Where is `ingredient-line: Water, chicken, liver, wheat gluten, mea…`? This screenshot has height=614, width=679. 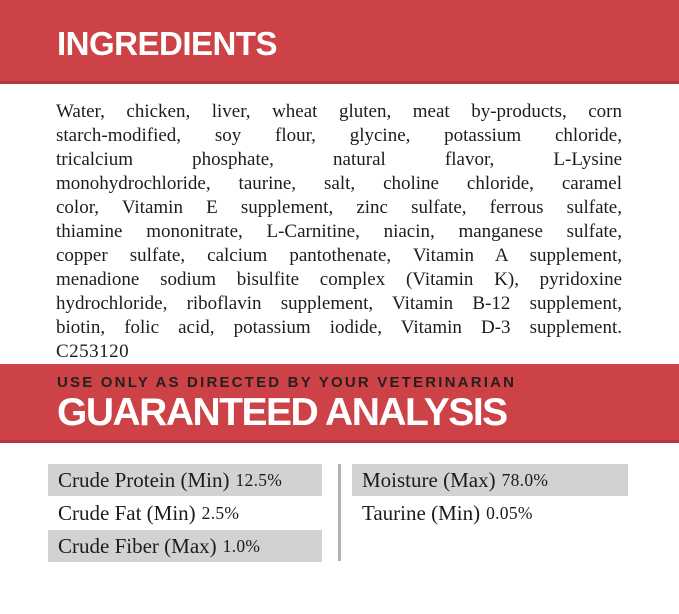
ingredient-line: Water, chicken, liver, wheat gluten, mea… is located at coordinates (339, 111).